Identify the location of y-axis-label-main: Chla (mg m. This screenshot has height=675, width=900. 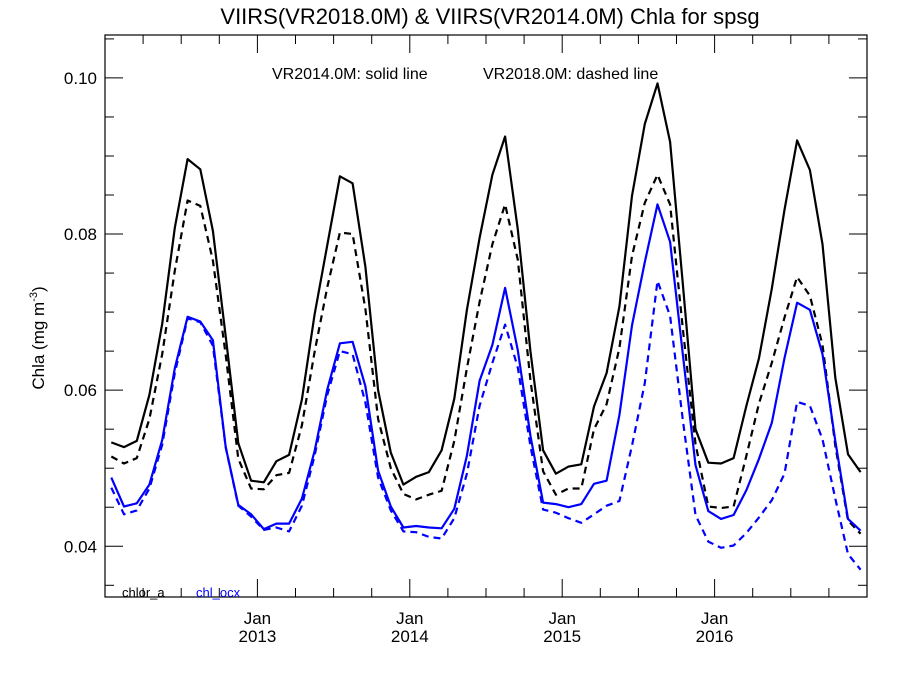
(38, 346).